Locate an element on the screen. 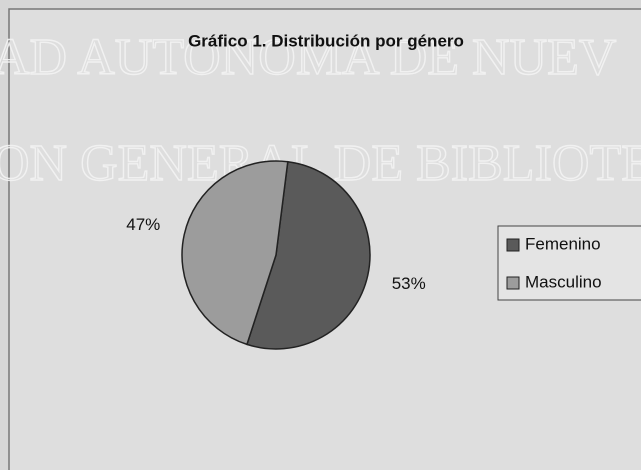 This screenshot has width=641, height=470. data-label: 53% is located at coordinates (409, 283).